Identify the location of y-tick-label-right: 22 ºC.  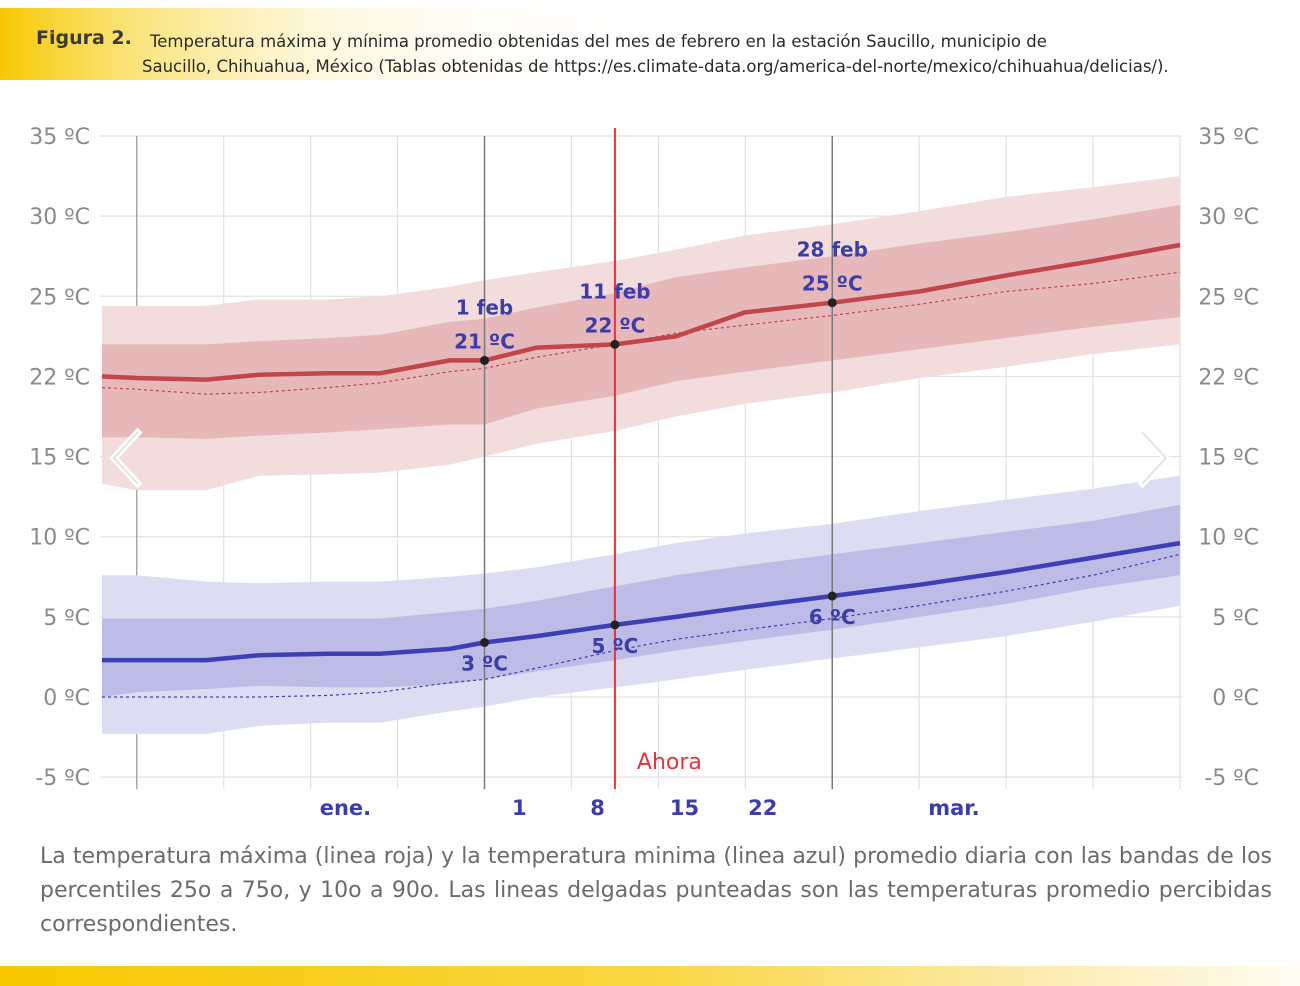
(1228, 377).